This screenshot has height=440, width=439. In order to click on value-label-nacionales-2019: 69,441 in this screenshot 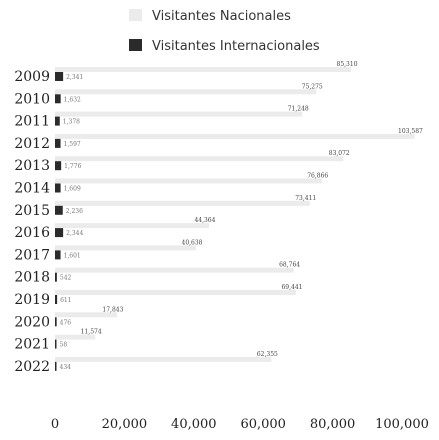, I will do `click(291, 287)`.